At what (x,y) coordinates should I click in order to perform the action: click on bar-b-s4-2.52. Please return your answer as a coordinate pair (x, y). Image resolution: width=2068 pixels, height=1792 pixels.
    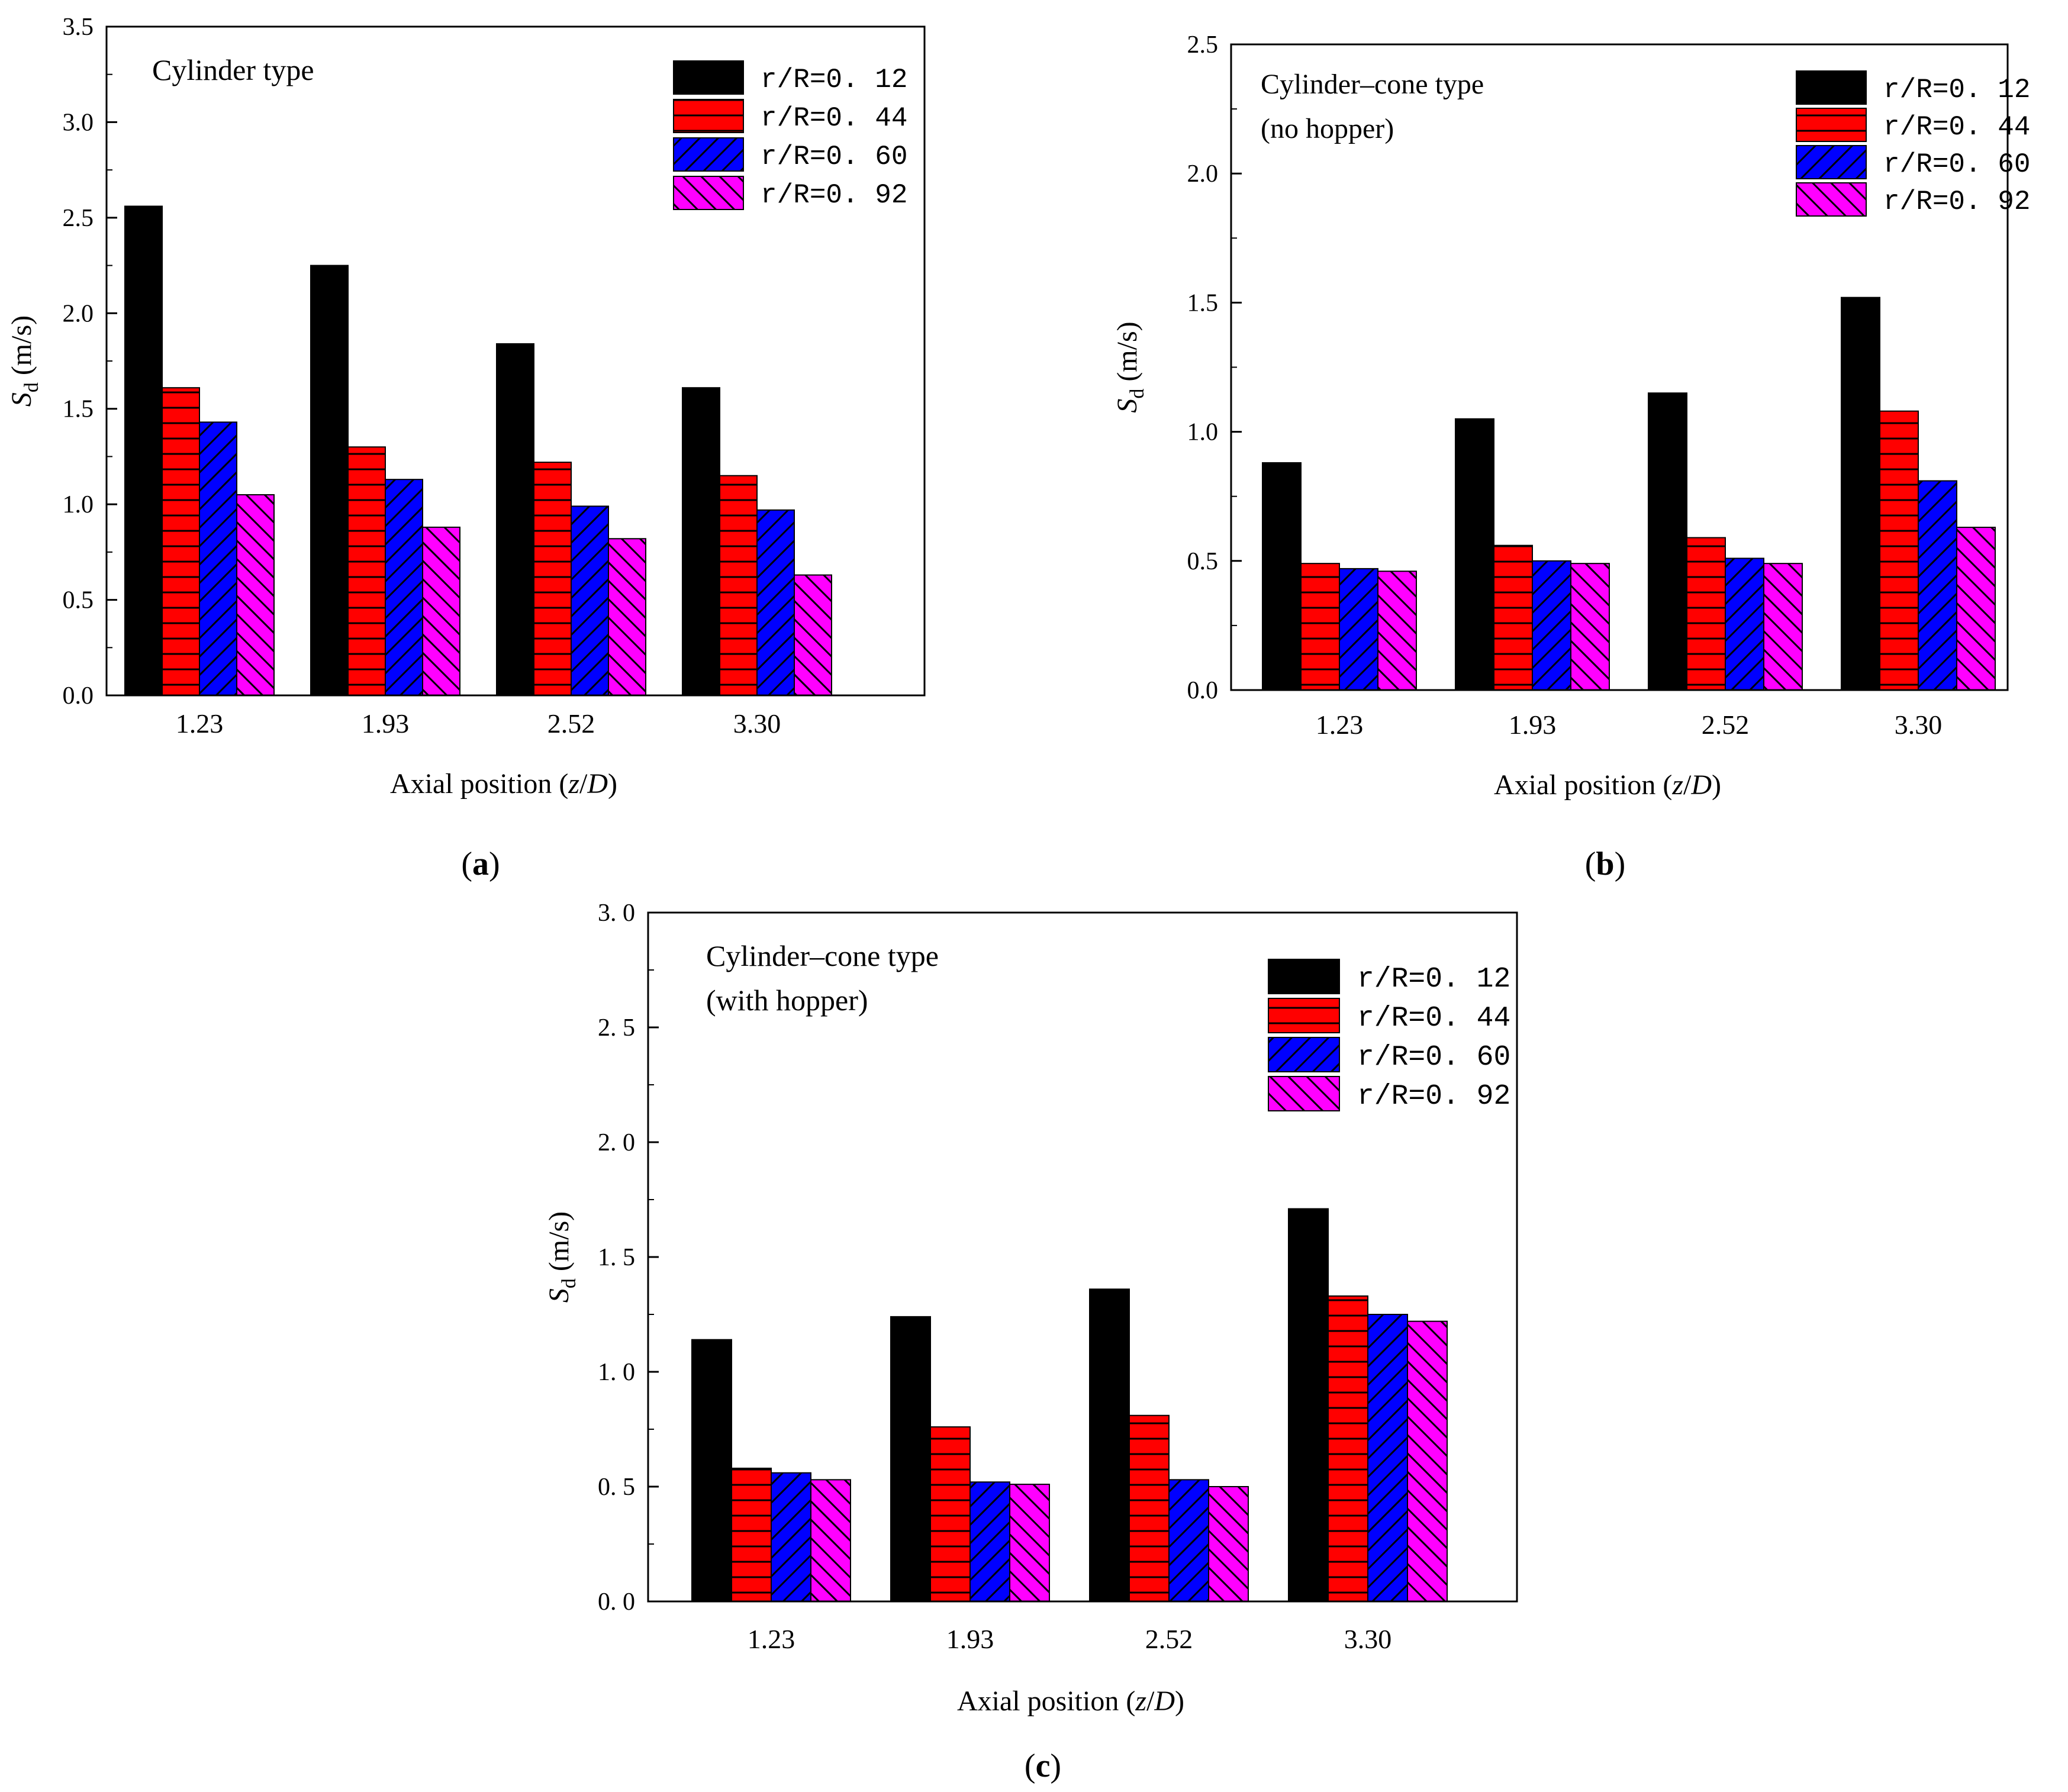
    Looking at the image, I should click on (1783, 627).